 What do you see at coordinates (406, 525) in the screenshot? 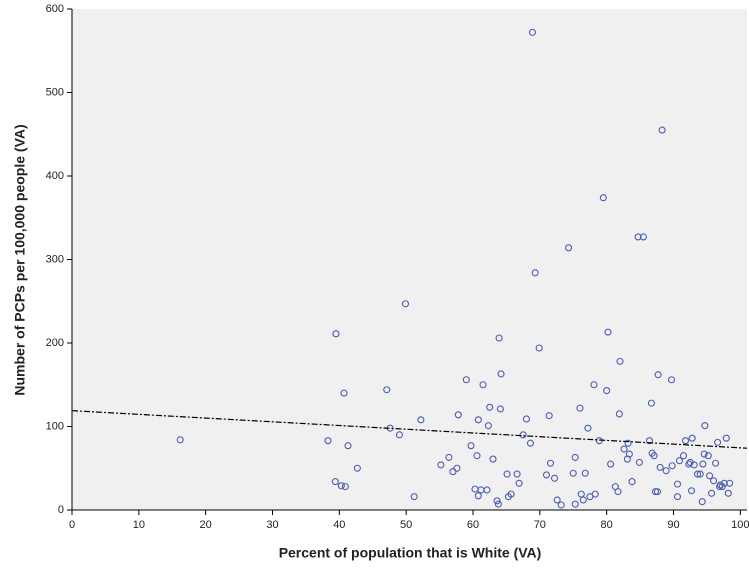
I see `x-tick-label: 50` at bounding box center [406, 525].